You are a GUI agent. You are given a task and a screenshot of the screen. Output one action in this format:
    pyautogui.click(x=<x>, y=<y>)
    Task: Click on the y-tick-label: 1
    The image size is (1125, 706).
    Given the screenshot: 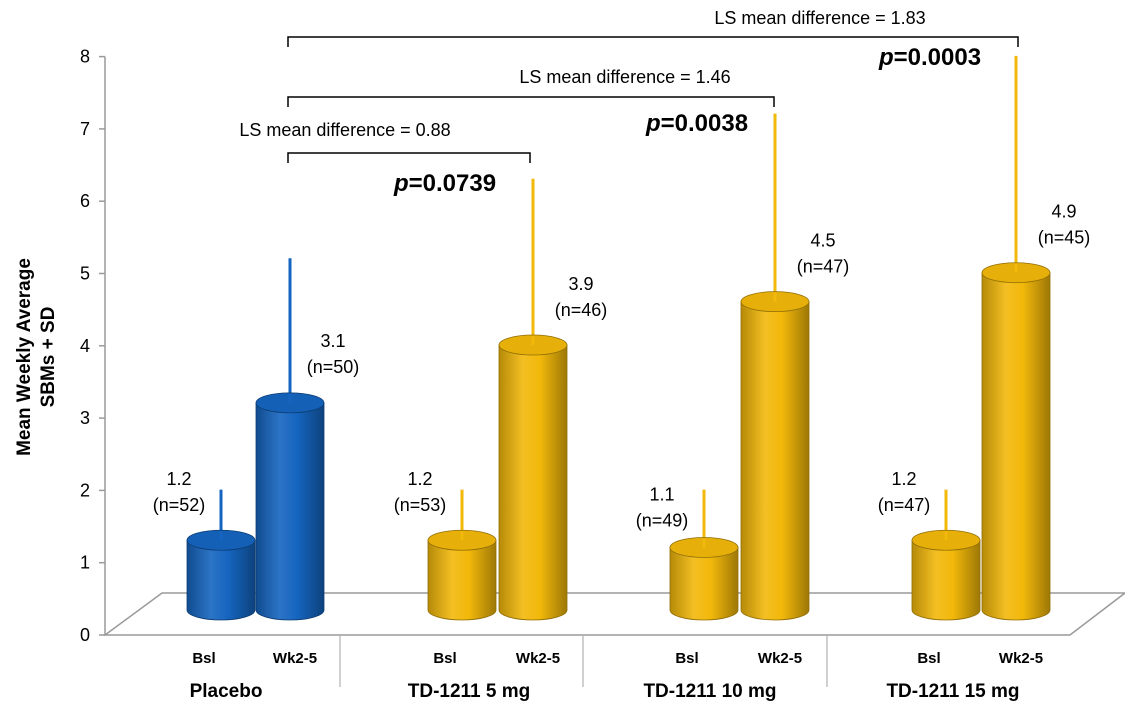 What is the action you would take?
    pyautogui.click(x=85, y=563)
    